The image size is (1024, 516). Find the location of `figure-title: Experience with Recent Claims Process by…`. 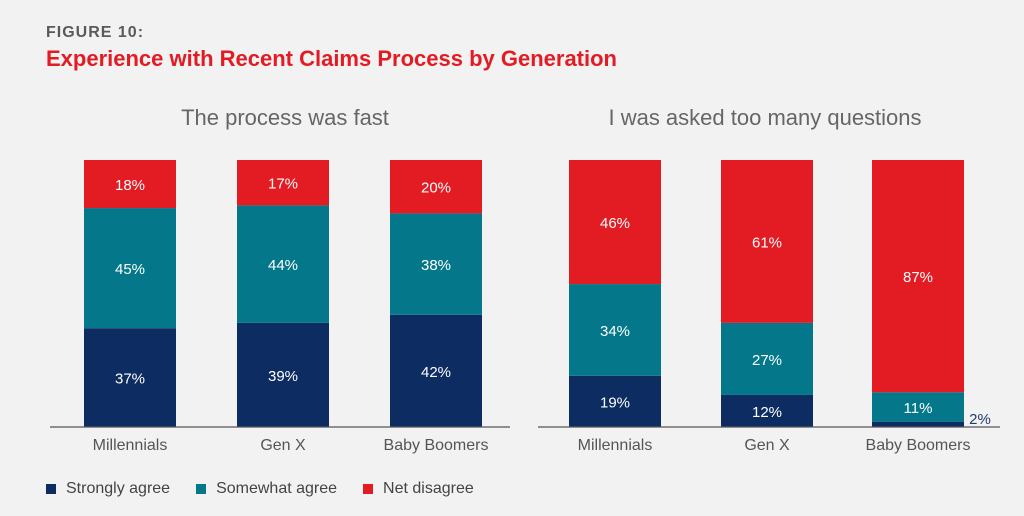

figure-title: Experience with Recent Claims Process by… is located at coordinates (331, 58).